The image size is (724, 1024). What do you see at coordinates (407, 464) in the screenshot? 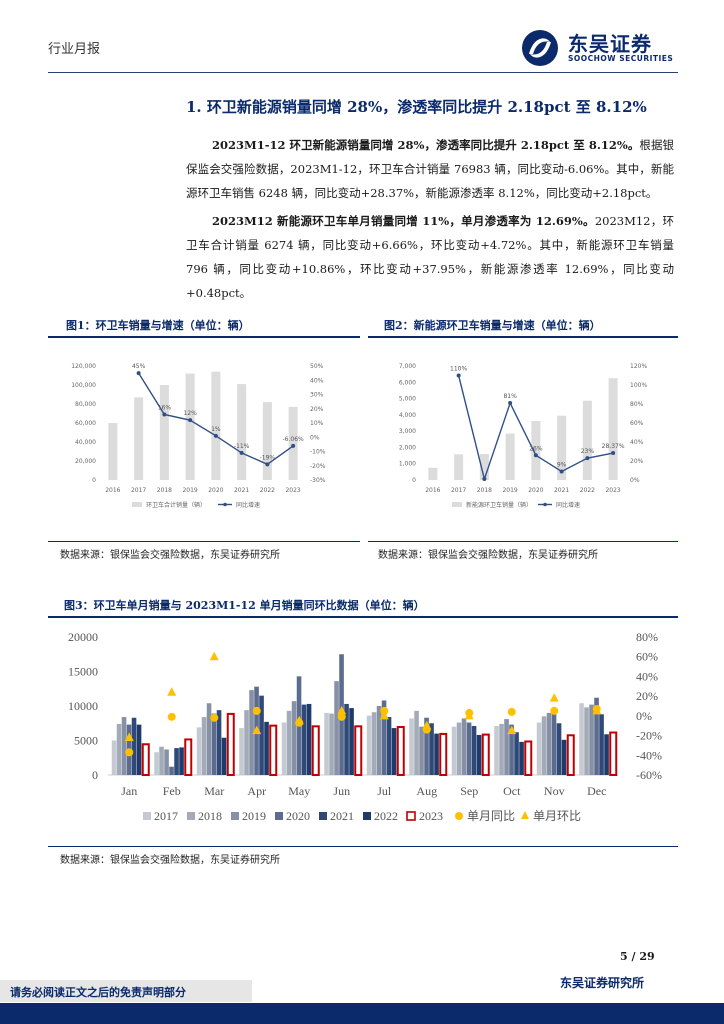
I see `fig2-y-tick: 1,000` at bounding box center [407, 464].